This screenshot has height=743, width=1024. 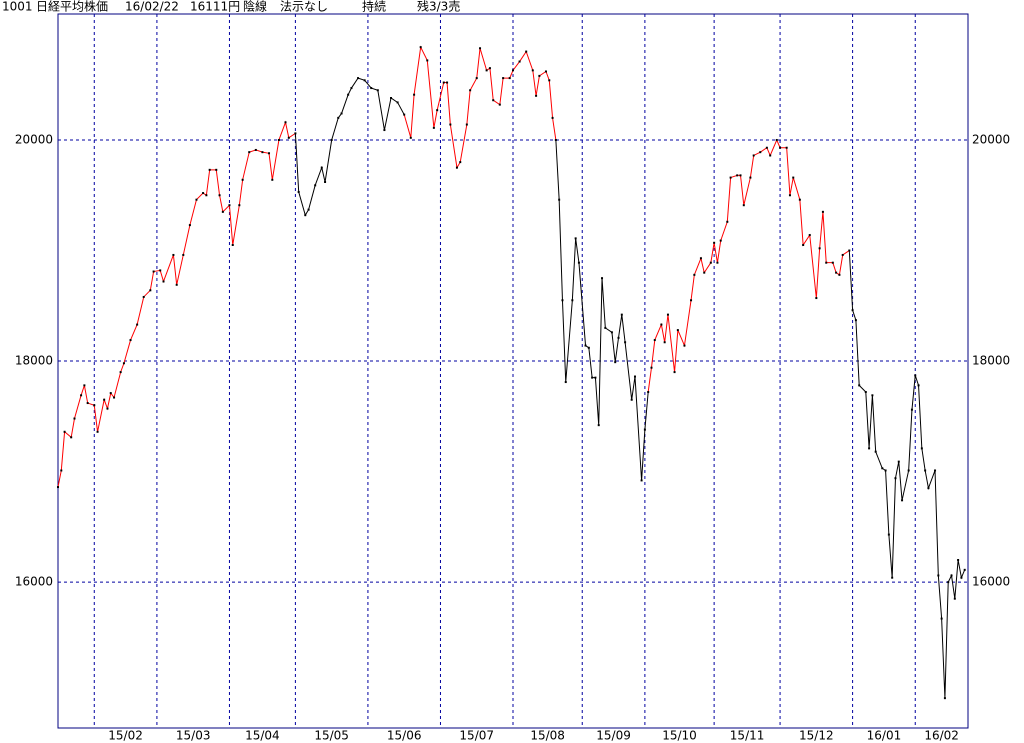 I want to click on header-code: 1001, so click(x=17, y=7).